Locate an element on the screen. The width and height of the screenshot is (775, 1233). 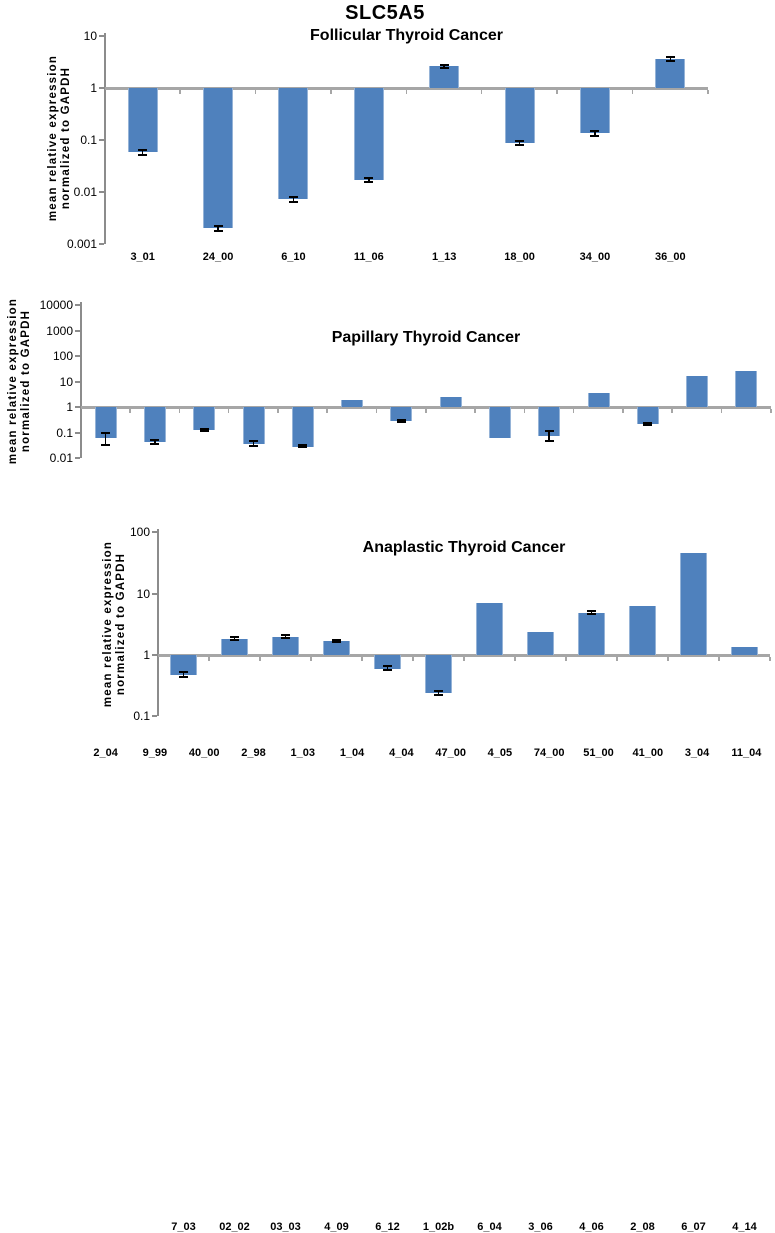
bar-1_02b is located at coordinates (438, 674).